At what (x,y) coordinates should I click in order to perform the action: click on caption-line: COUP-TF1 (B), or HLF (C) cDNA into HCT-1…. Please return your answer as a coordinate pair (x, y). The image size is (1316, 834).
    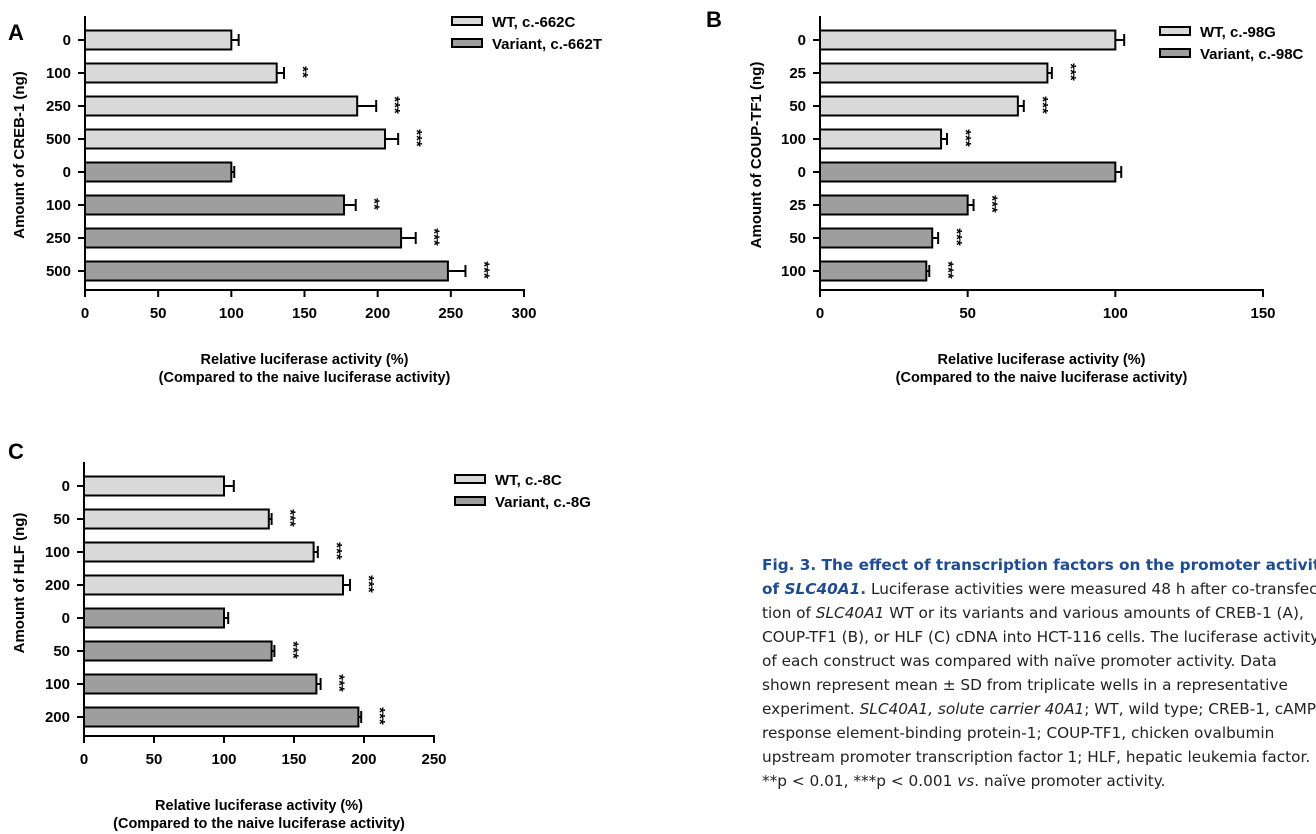
    Looking at the image, I should click on (1039, 637).